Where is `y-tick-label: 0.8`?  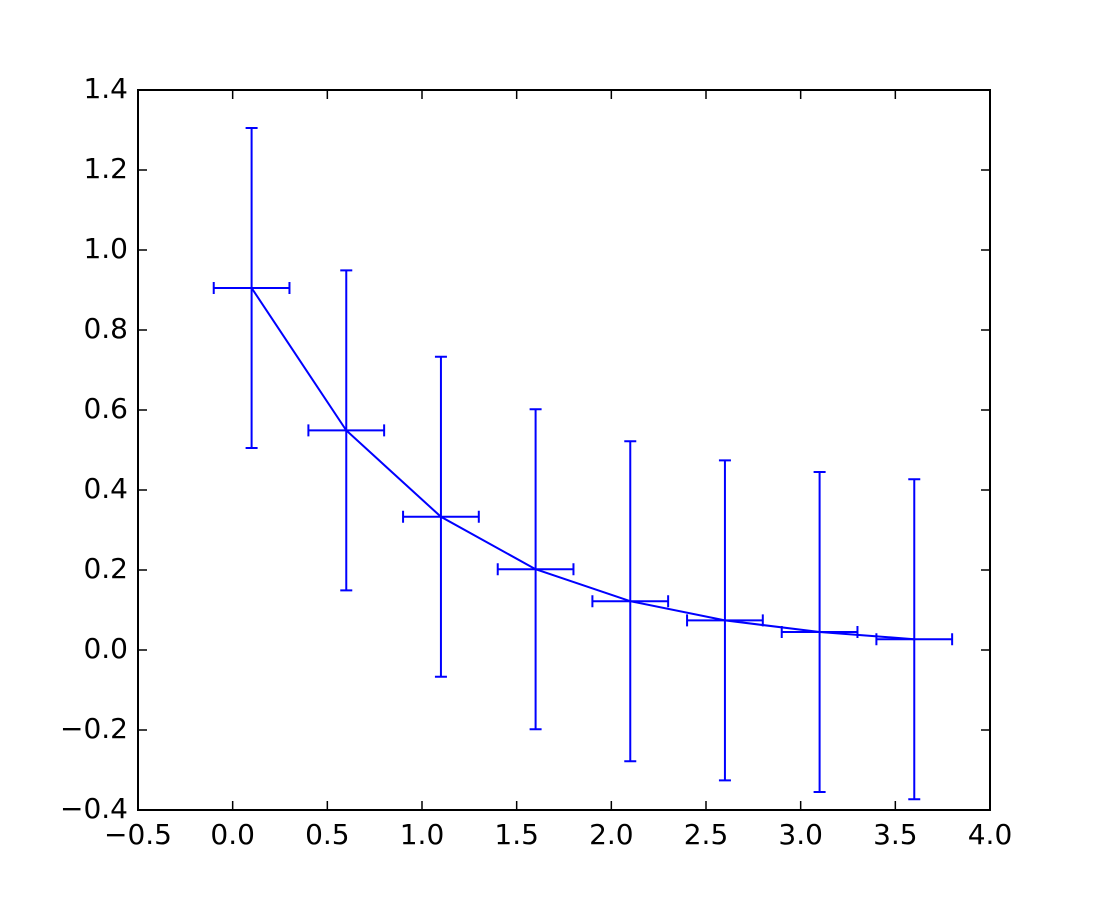
y-tick-label: 0.8 is located at coordinates (105, 328).